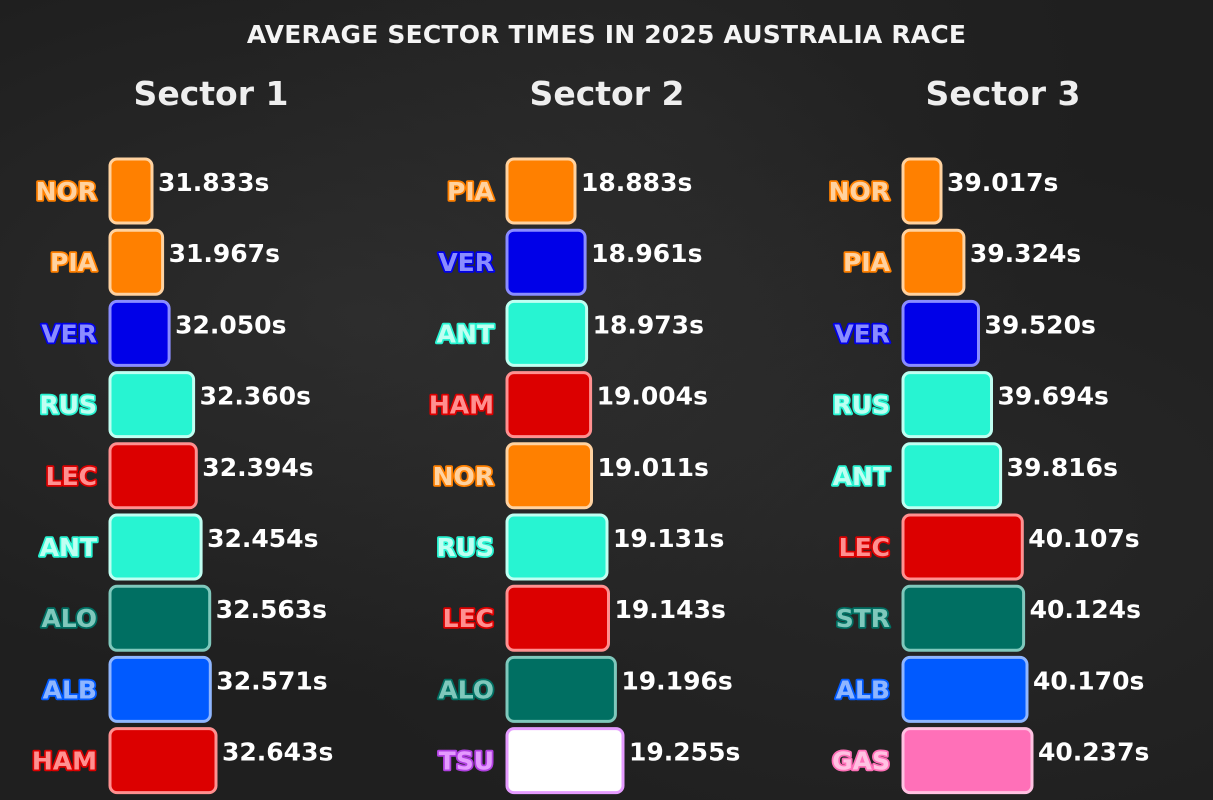  Describe the element at coordinates (607, 93) in the screenshot. I see `sector-2-title: Sector 2` at that location.